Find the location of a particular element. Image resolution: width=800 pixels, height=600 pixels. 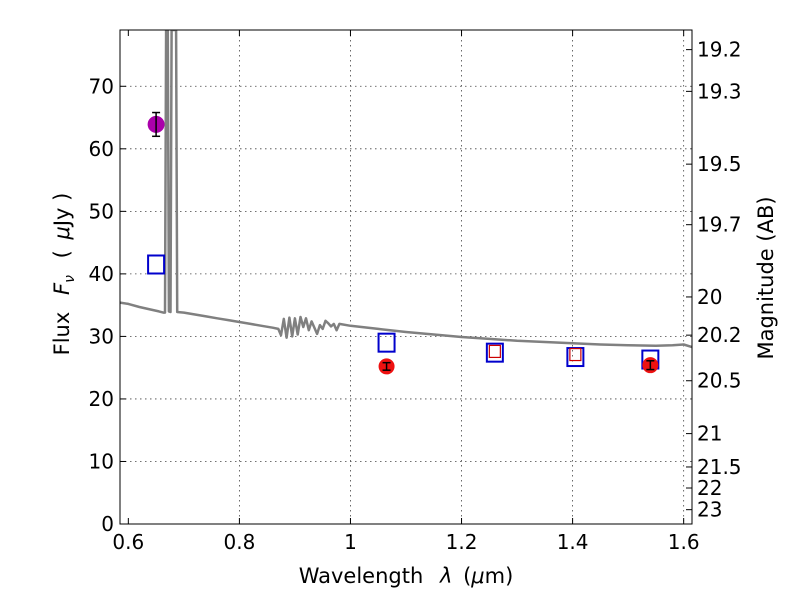

x-tick-label: 0.6 is located at coordinates (128, 542).